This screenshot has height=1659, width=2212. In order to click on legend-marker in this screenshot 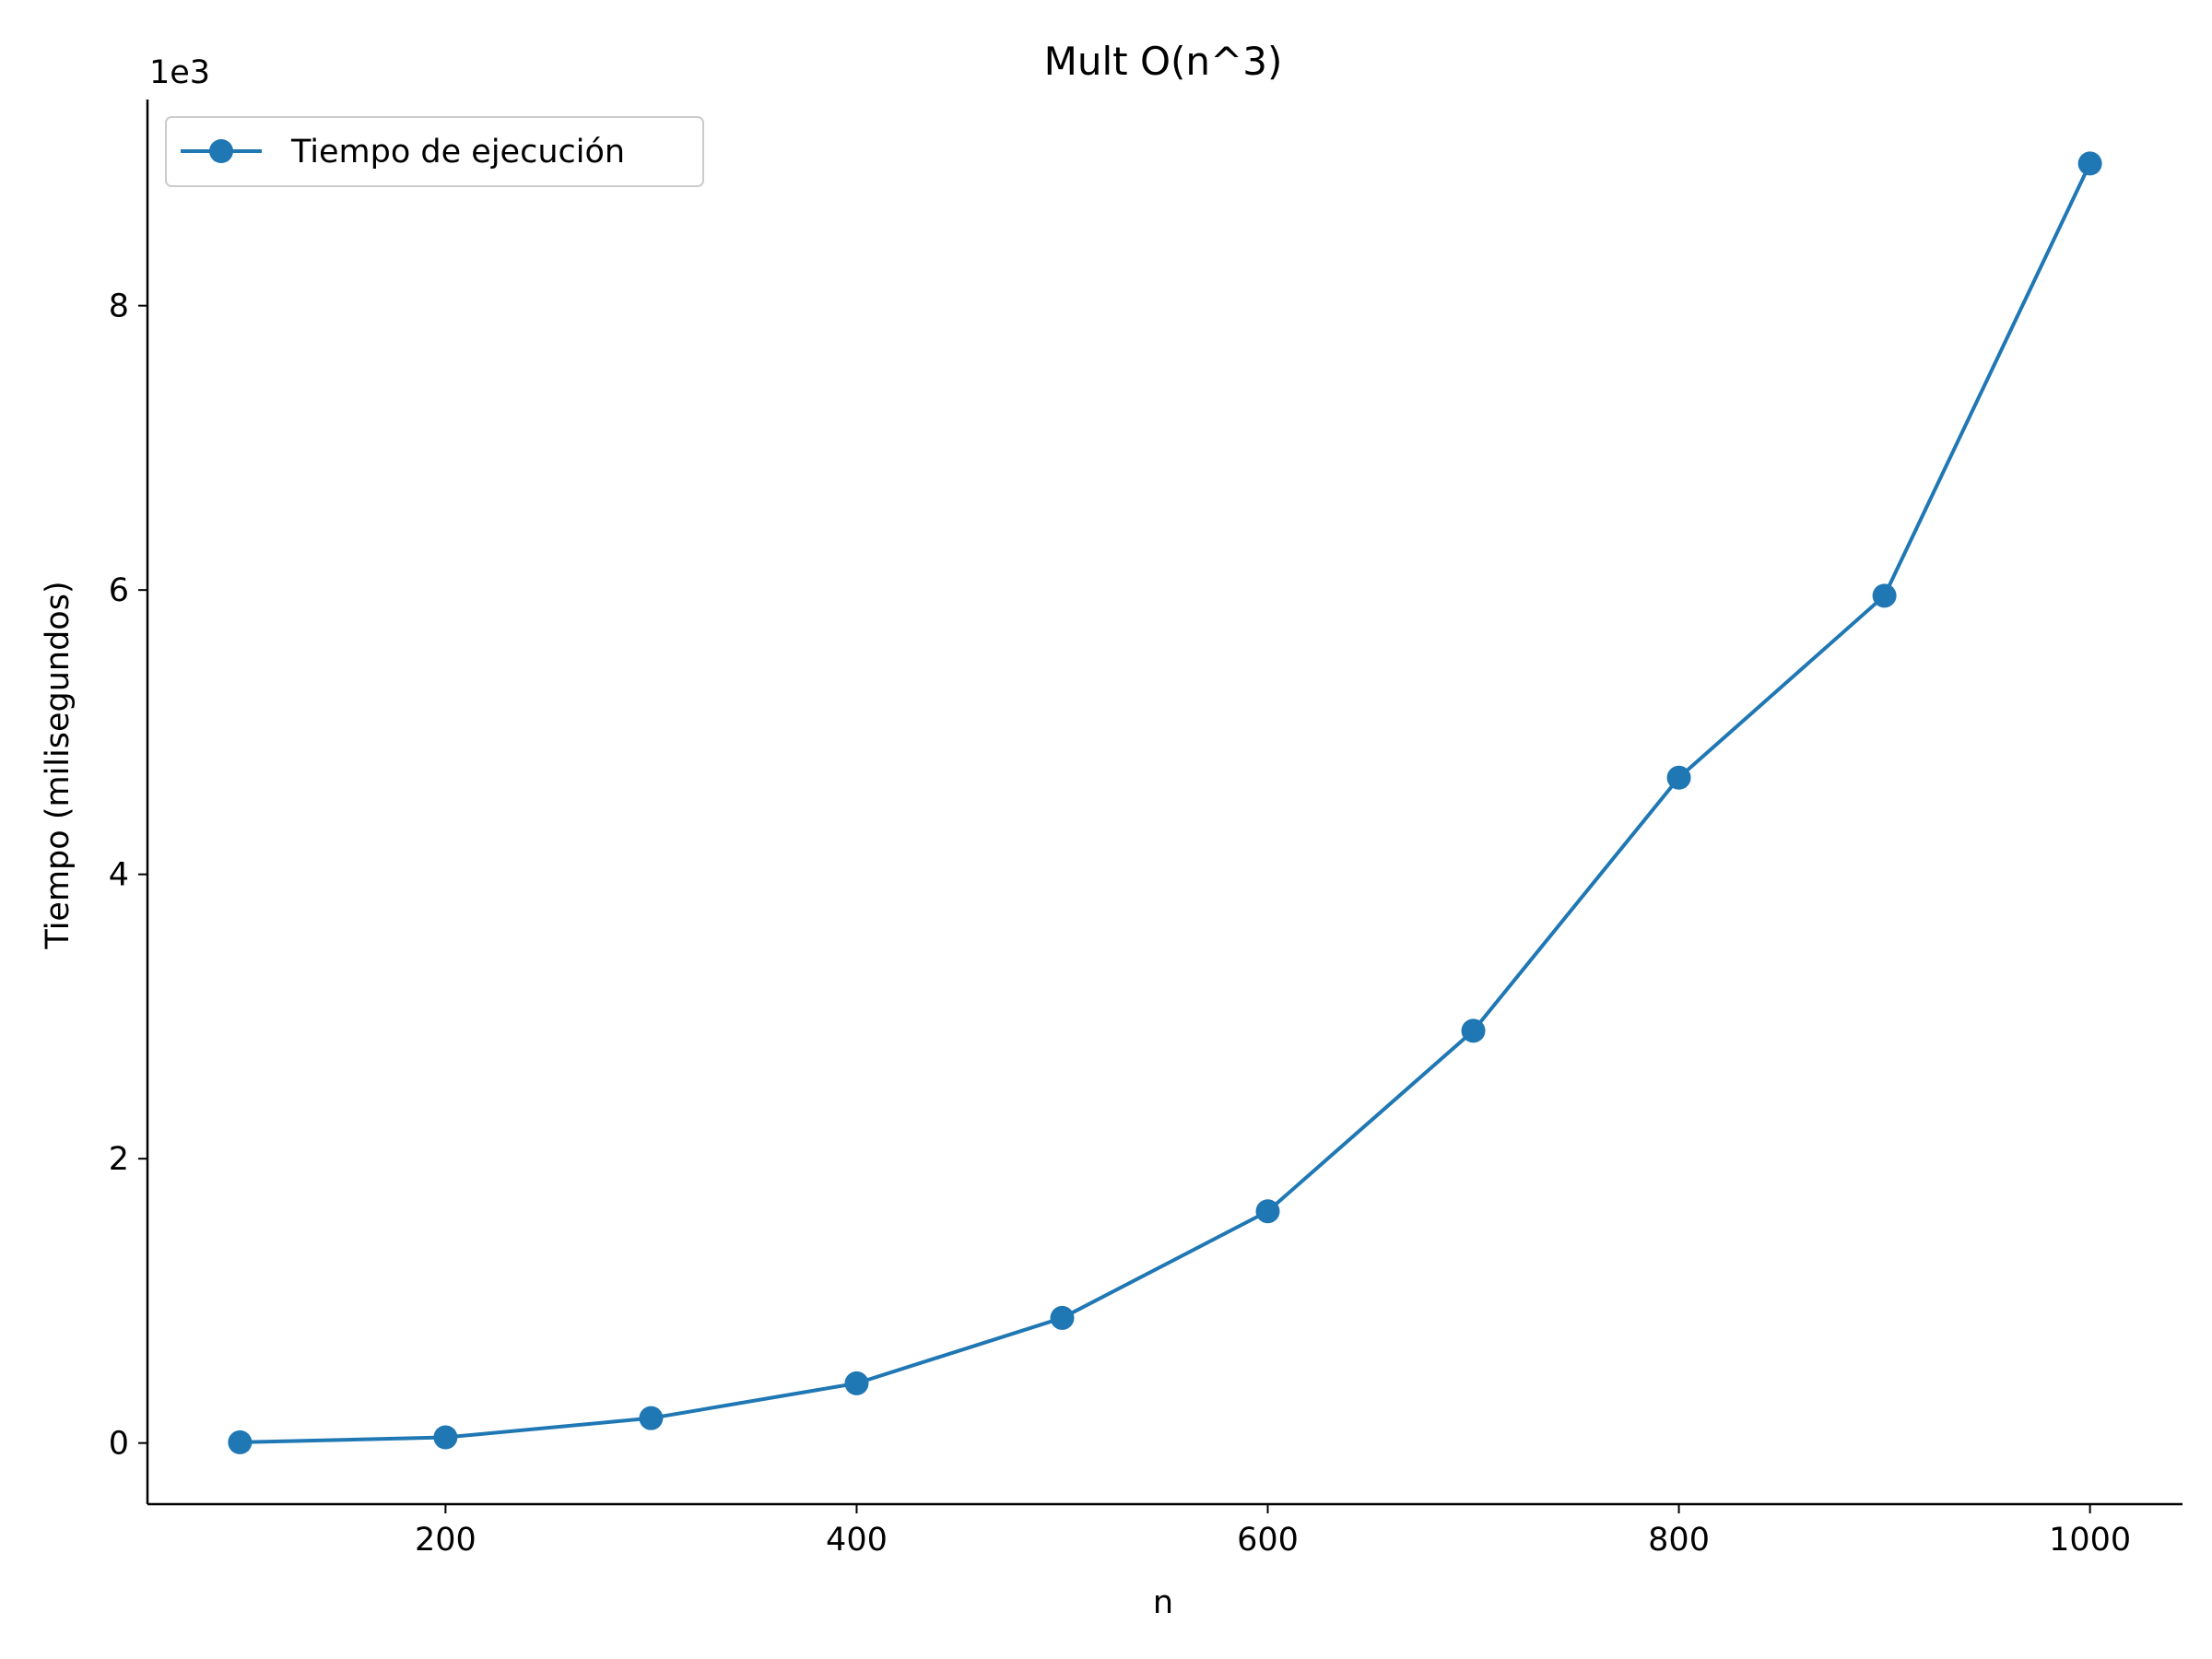, I will do `click(221, 151)`.